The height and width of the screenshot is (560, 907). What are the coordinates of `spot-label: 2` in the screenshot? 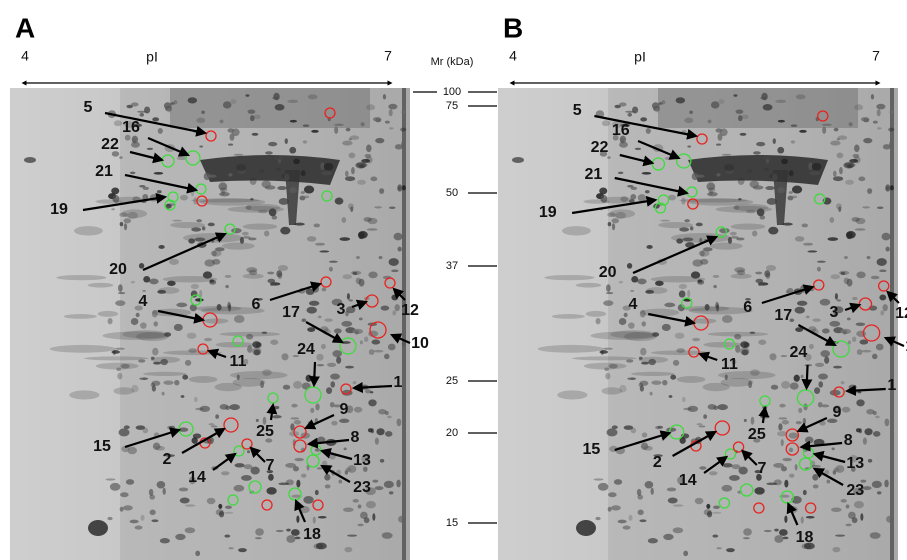 It's located at (657, 462).